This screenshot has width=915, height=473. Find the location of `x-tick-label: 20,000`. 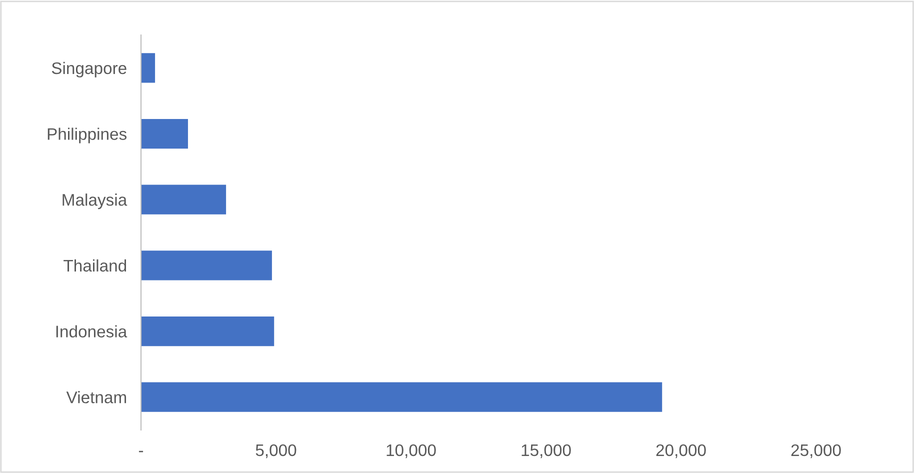

x-tick-label: 20,000 is located at coordinates (681, 451).